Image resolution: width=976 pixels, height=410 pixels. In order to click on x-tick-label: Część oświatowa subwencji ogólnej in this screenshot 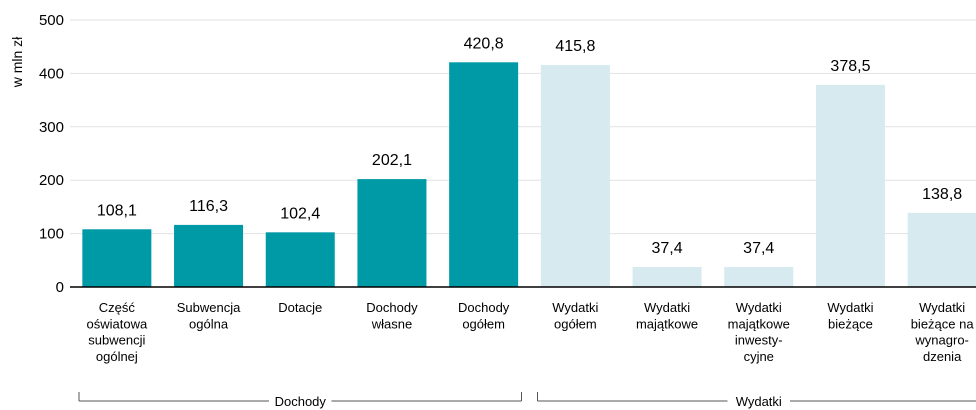, I will do `click(116, 332)`.